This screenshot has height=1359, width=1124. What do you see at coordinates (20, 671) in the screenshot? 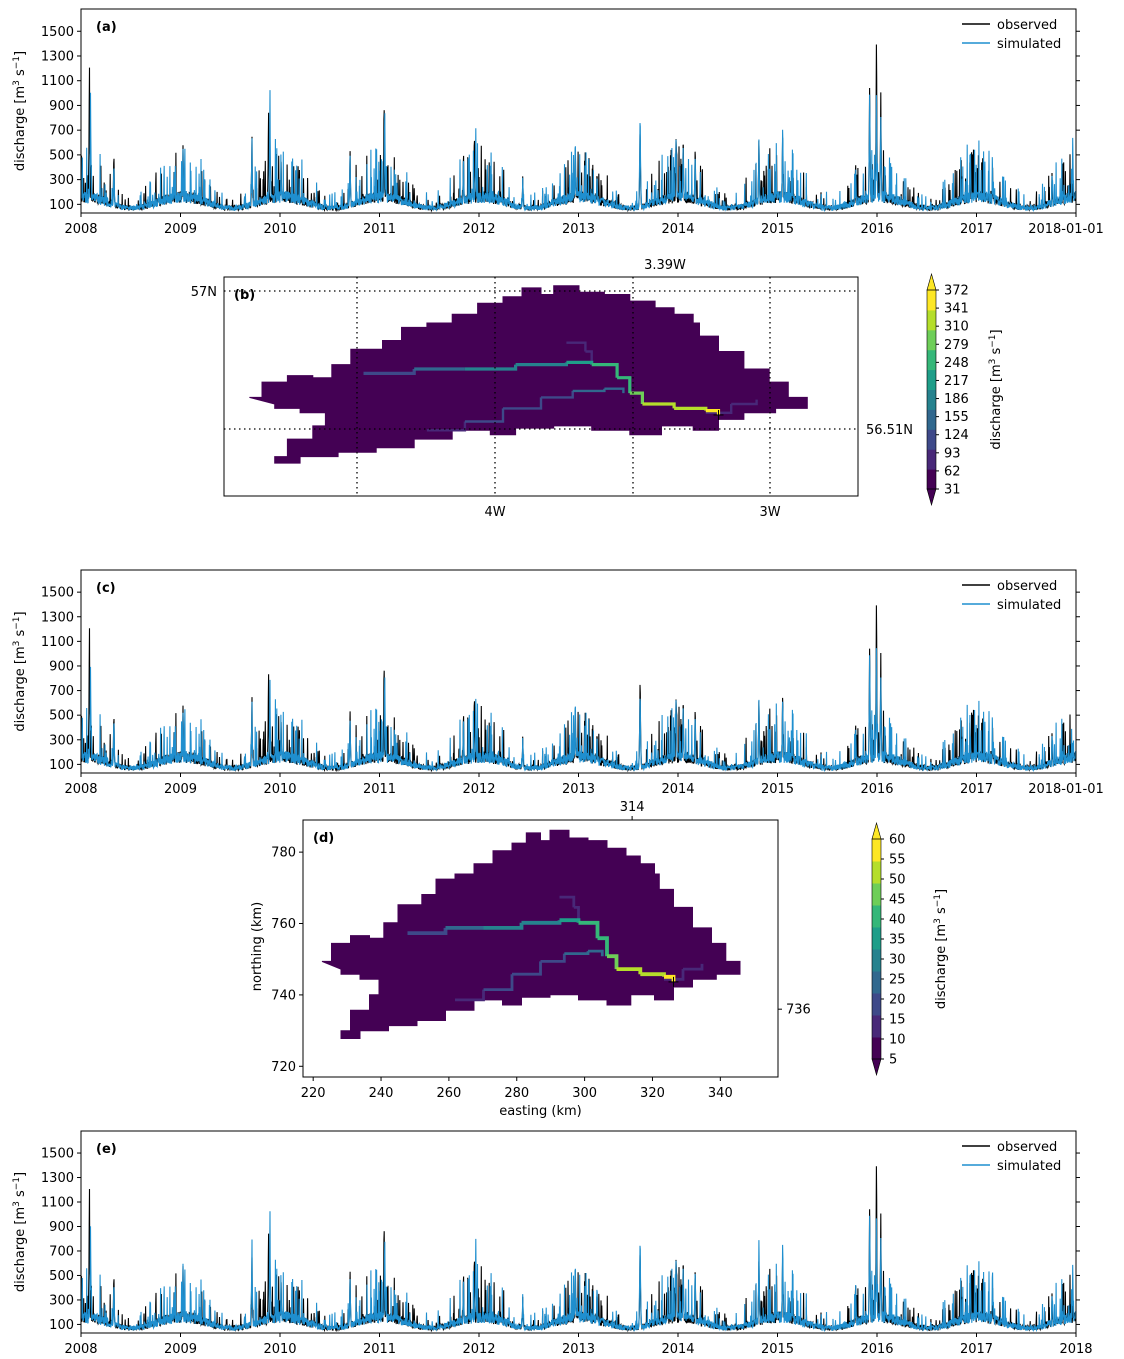
I see `y-axis-label: discharge [m3 s−1]` at bounding box center [20, 671].